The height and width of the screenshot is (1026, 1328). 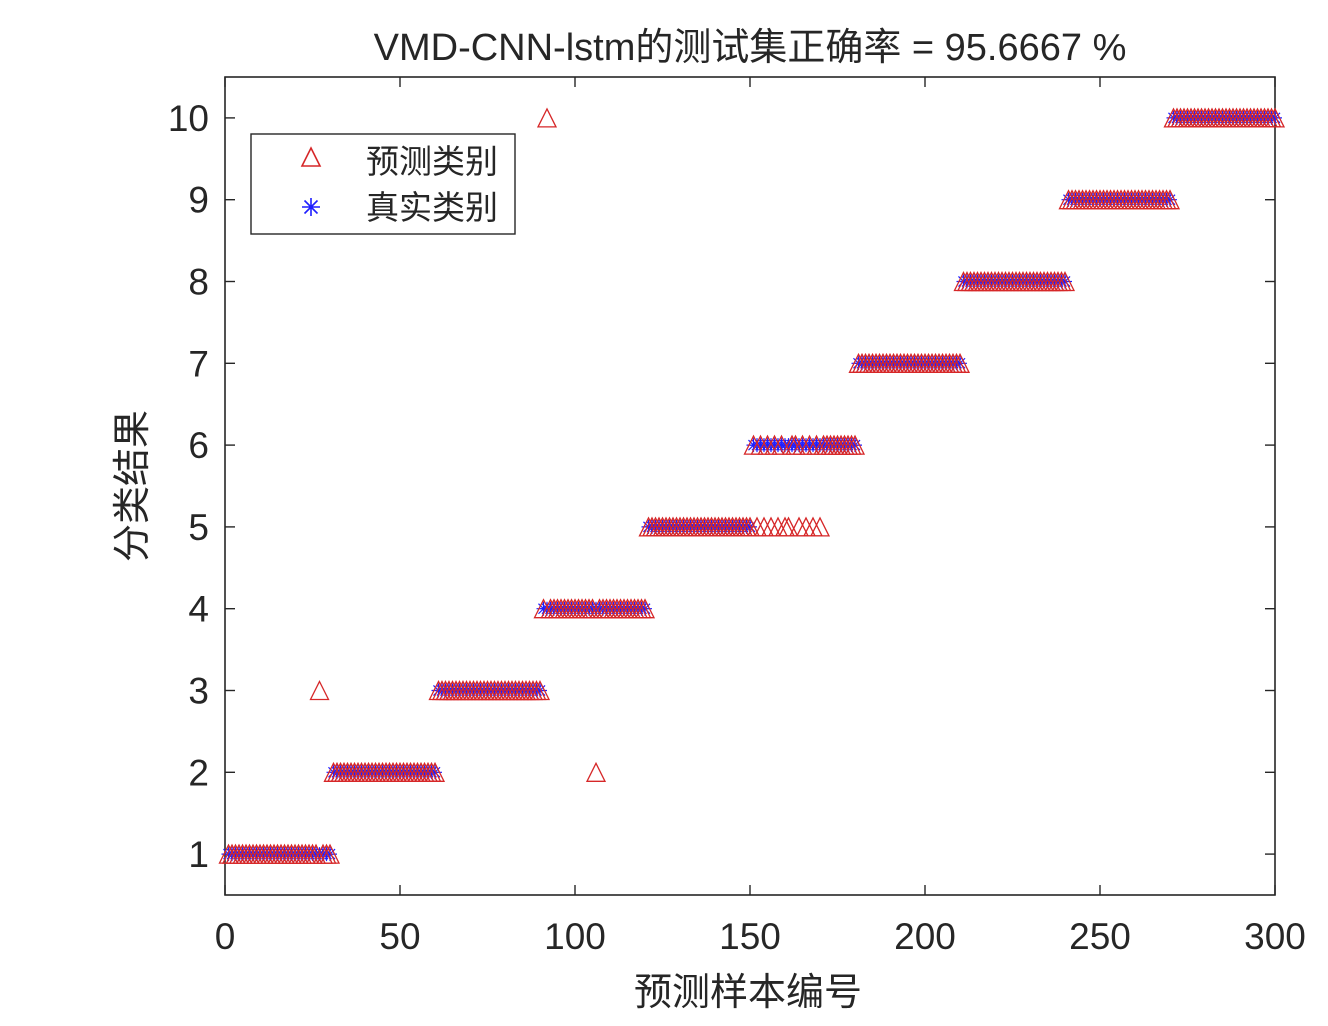 I want to click on y-tick-label: 3, so click(x=198, y=691).